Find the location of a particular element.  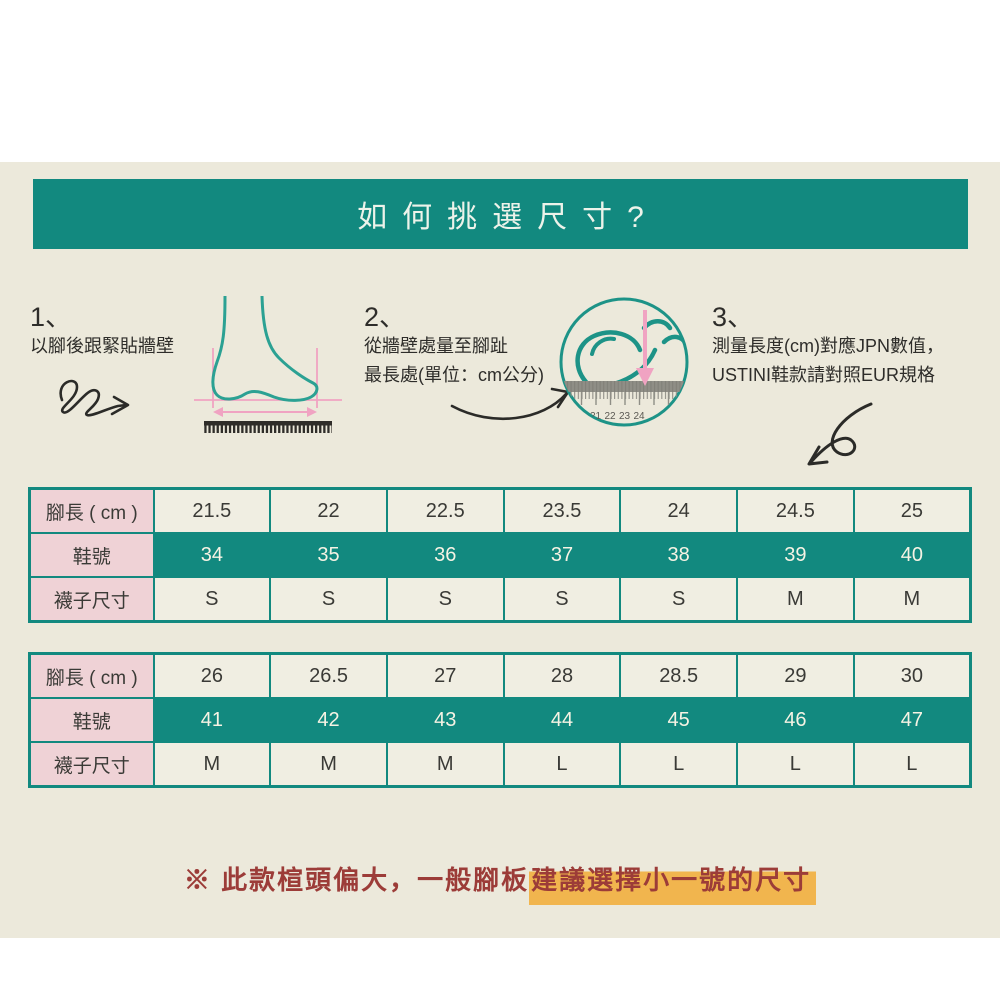

step-1-text: 以腳後跟緊貼牆壁 is located at coordinates (102, 346).